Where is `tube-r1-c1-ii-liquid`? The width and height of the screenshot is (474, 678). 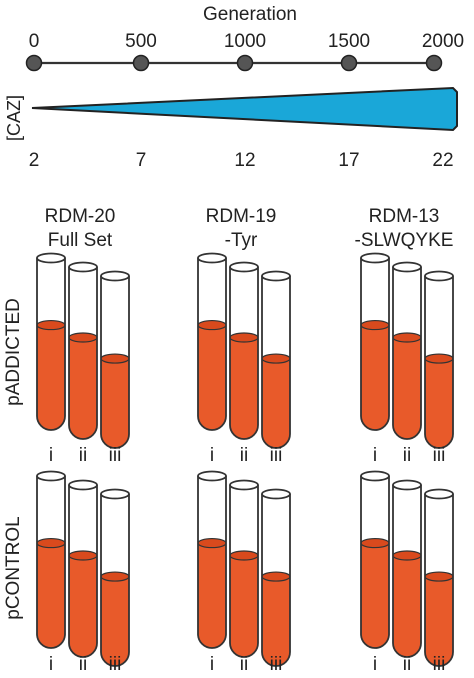
tube-r1-c1-ii-liquid is located at coordinates (244, 606).